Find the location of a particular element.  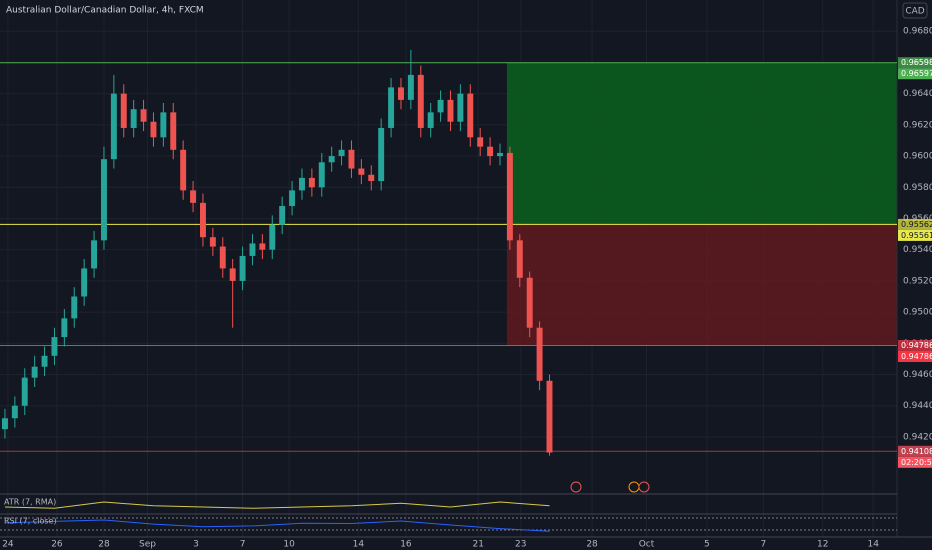

x-tick-label: 3 is located at coordinates (196, 545).